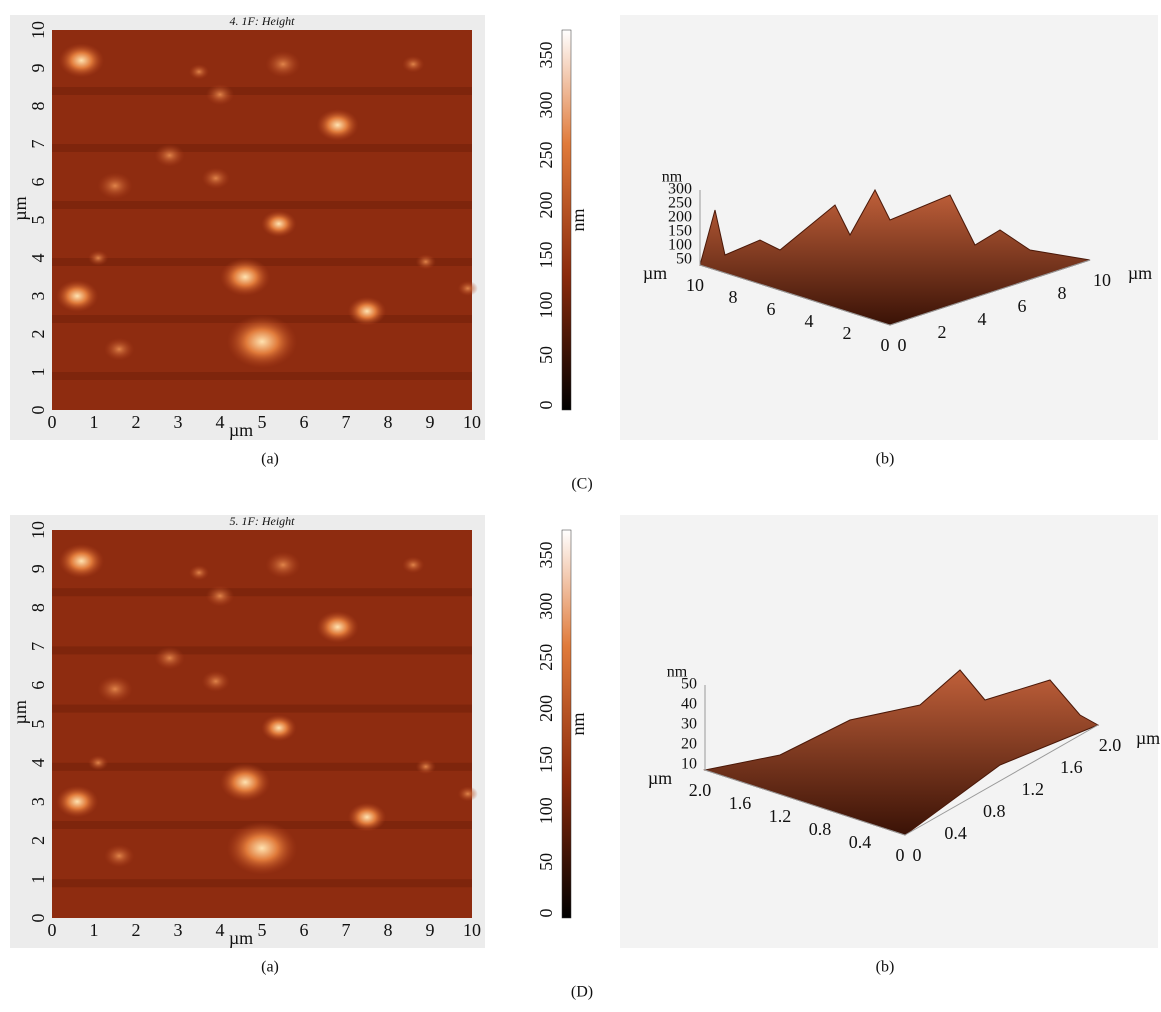 The width and height of the screenshot is (1161, 1012). Describe the element at coordinates (546, 657) in the screenshot. I see `colorbar-tick-label: 250` at that location.